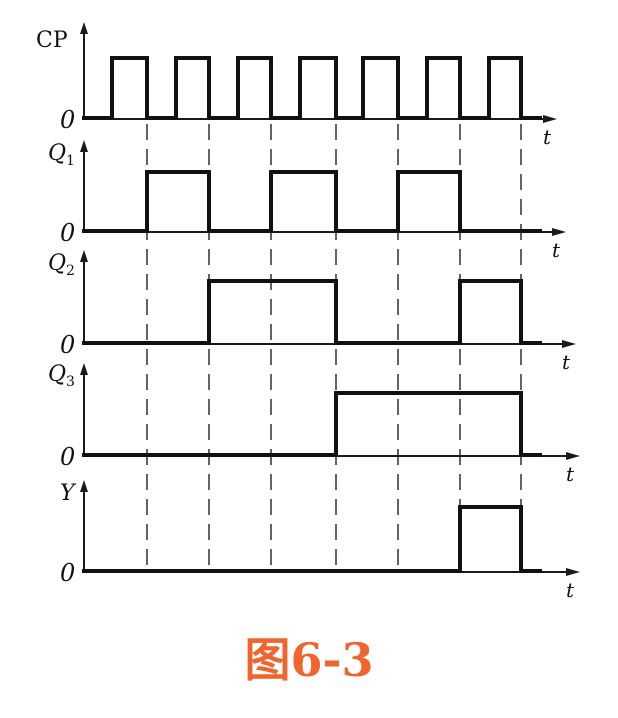  Describe the element at coordinates (70, 382) in the screenshot. I see `signal-label-subscript: 3` at that location.